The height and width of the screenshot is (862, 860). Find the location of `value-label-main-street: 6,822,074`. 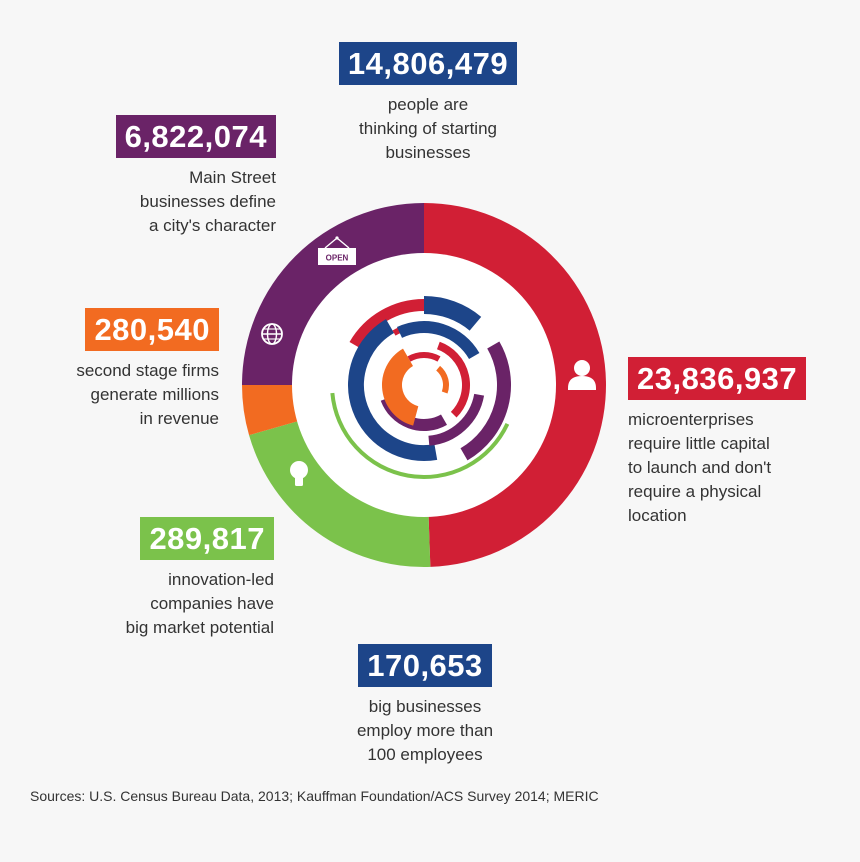

value-label-main-street: 6,822,074 is located at coordinates (195, 136).